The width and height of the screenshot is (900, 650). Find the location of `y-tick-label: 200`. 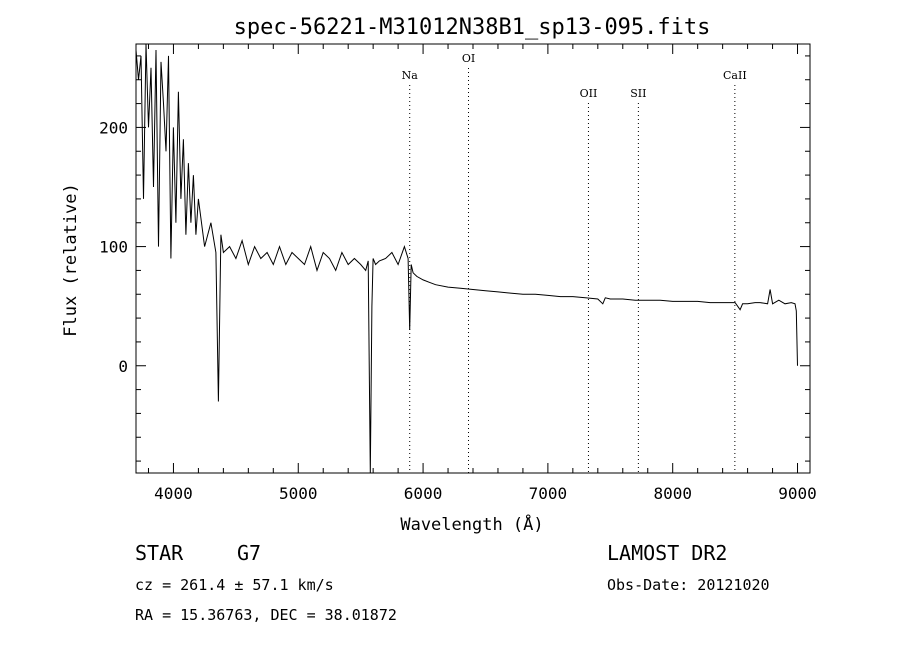

y-tick-label: 200 is located at coordinates (113, 127).